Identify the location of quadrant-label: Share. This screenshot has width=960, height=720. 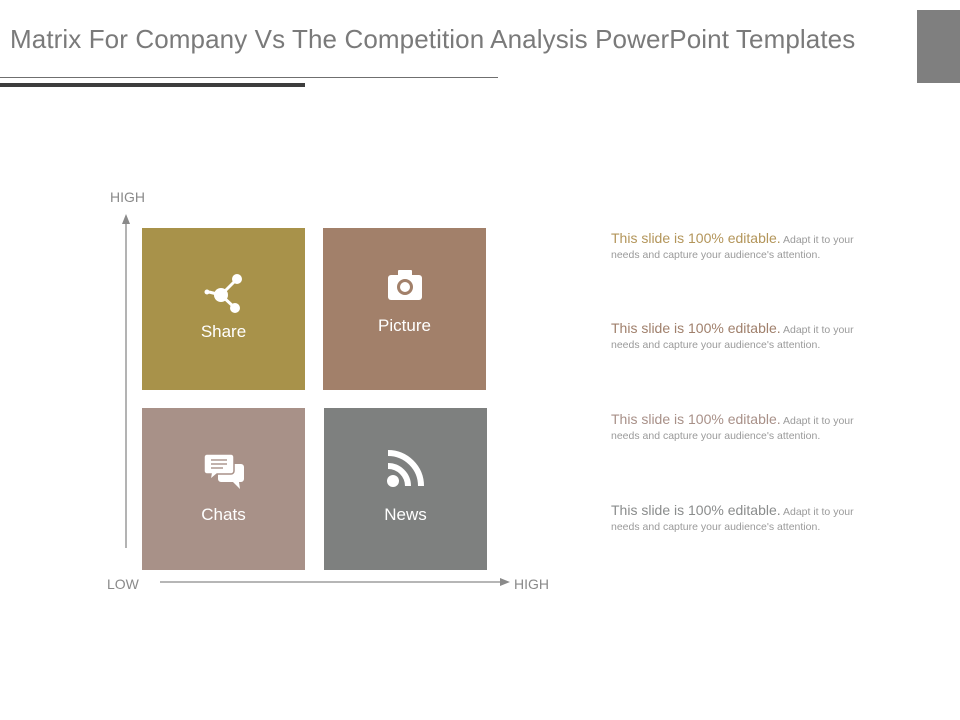
(223, 331).